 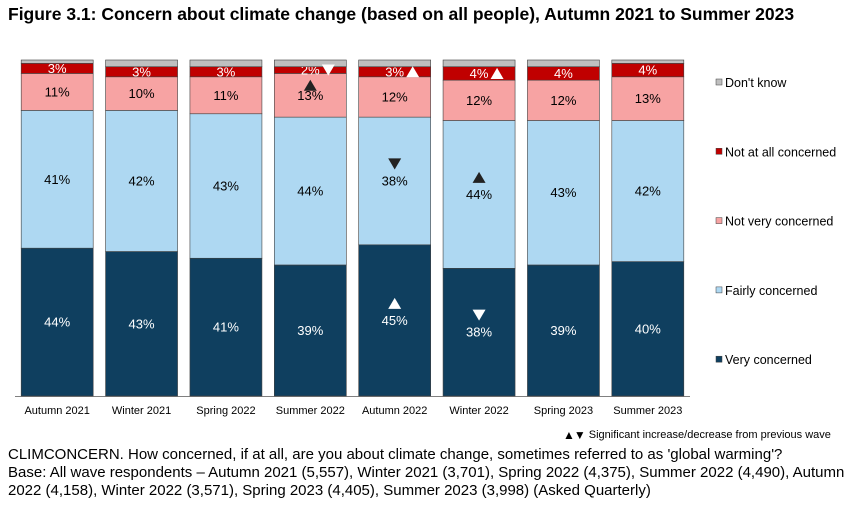 I want to click on legend-label: Fairly concerned, so click(x=771, y=291).